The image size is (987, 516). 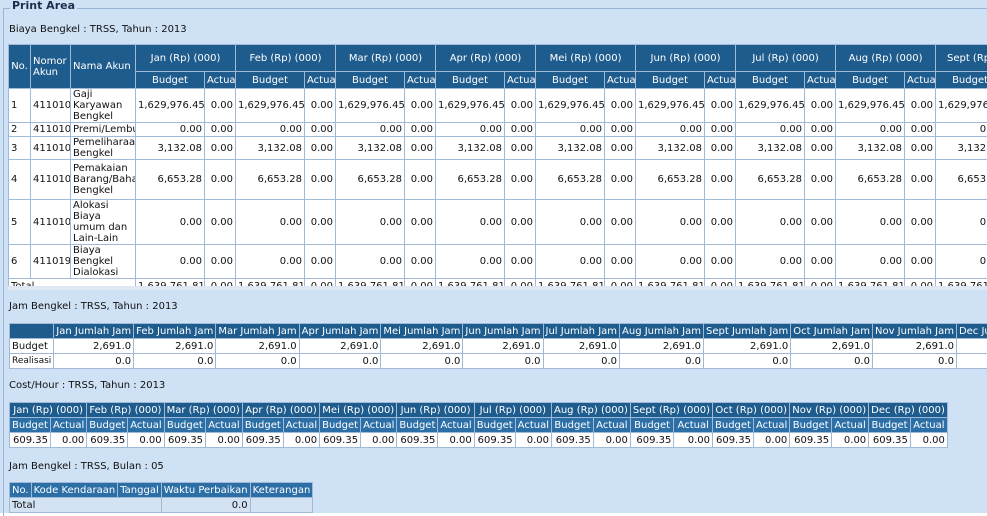 What do you see at coordinates (32, 346) in the screenshot?
I see `jam-row-budget-label: Budget` at bounding box center [32, 346].